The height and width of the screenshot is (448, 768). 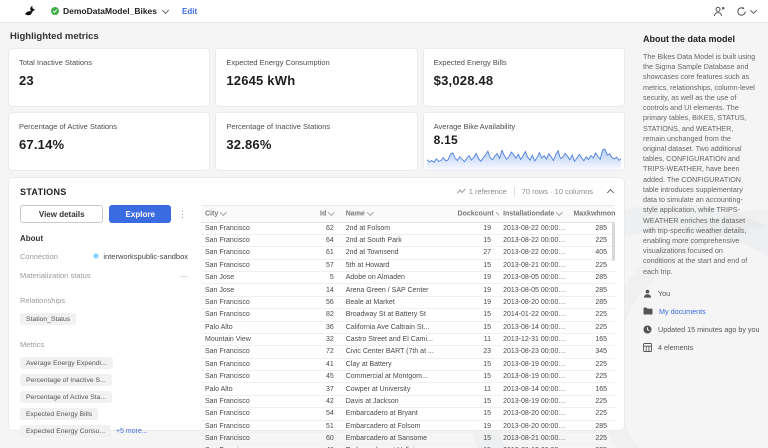 I want to click on cell-dockcount: 11, so click(x=476, y=389).